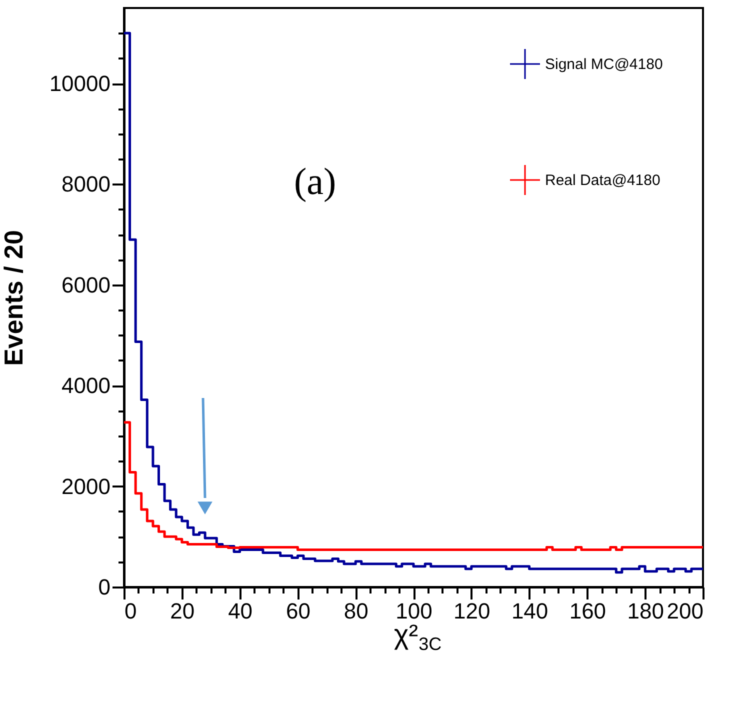  Describe the element at coordinates (86, 486) in the screenshot. I see `y-tick-label: 2000` at that location.